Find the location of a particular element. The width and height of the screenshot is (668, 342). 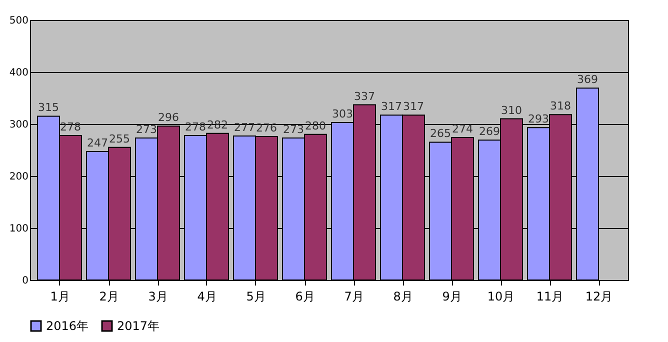

x-tick-label: 3月 is located at coordinates (158, 297).